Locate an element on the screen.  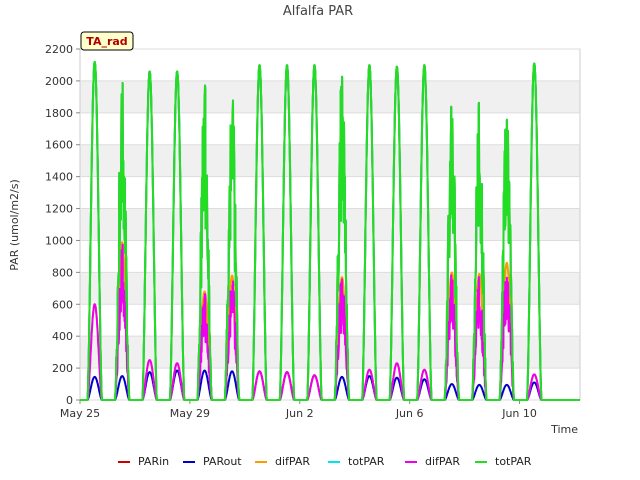
legend-item-3: totPAR is located at coordinates (356, 461).